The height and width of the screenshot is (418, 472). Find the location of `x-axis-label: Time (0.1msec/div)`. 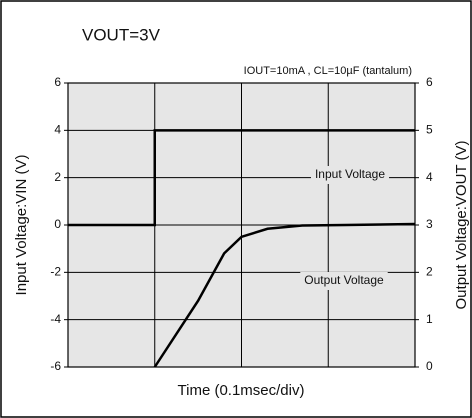

x-axis-label: Time (0.1msec/div) is located at coordinates (241, 390).